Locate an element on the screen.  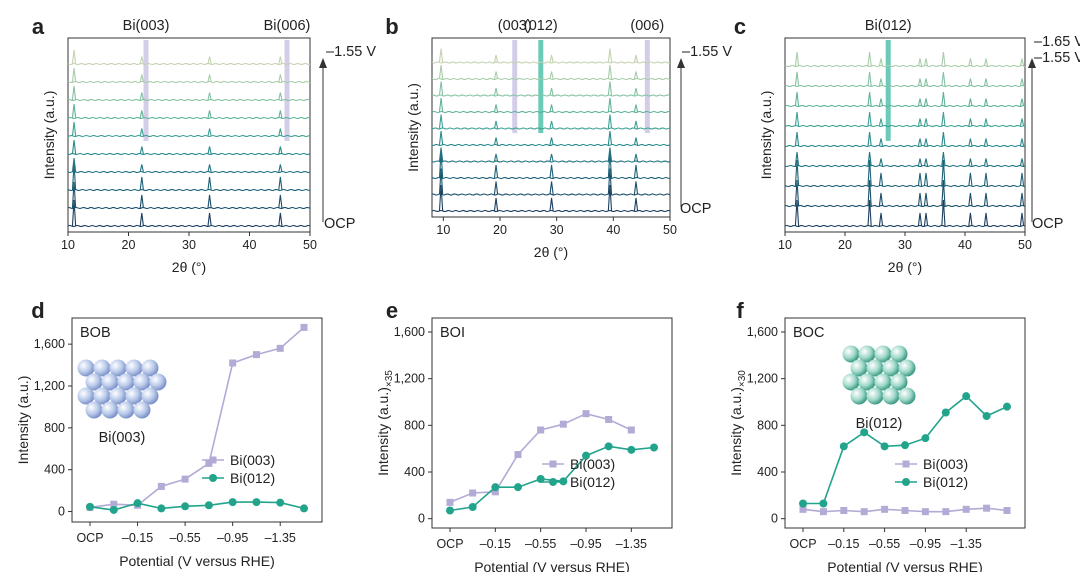
series-line-Bi012 is located at coordinates (197, 506).